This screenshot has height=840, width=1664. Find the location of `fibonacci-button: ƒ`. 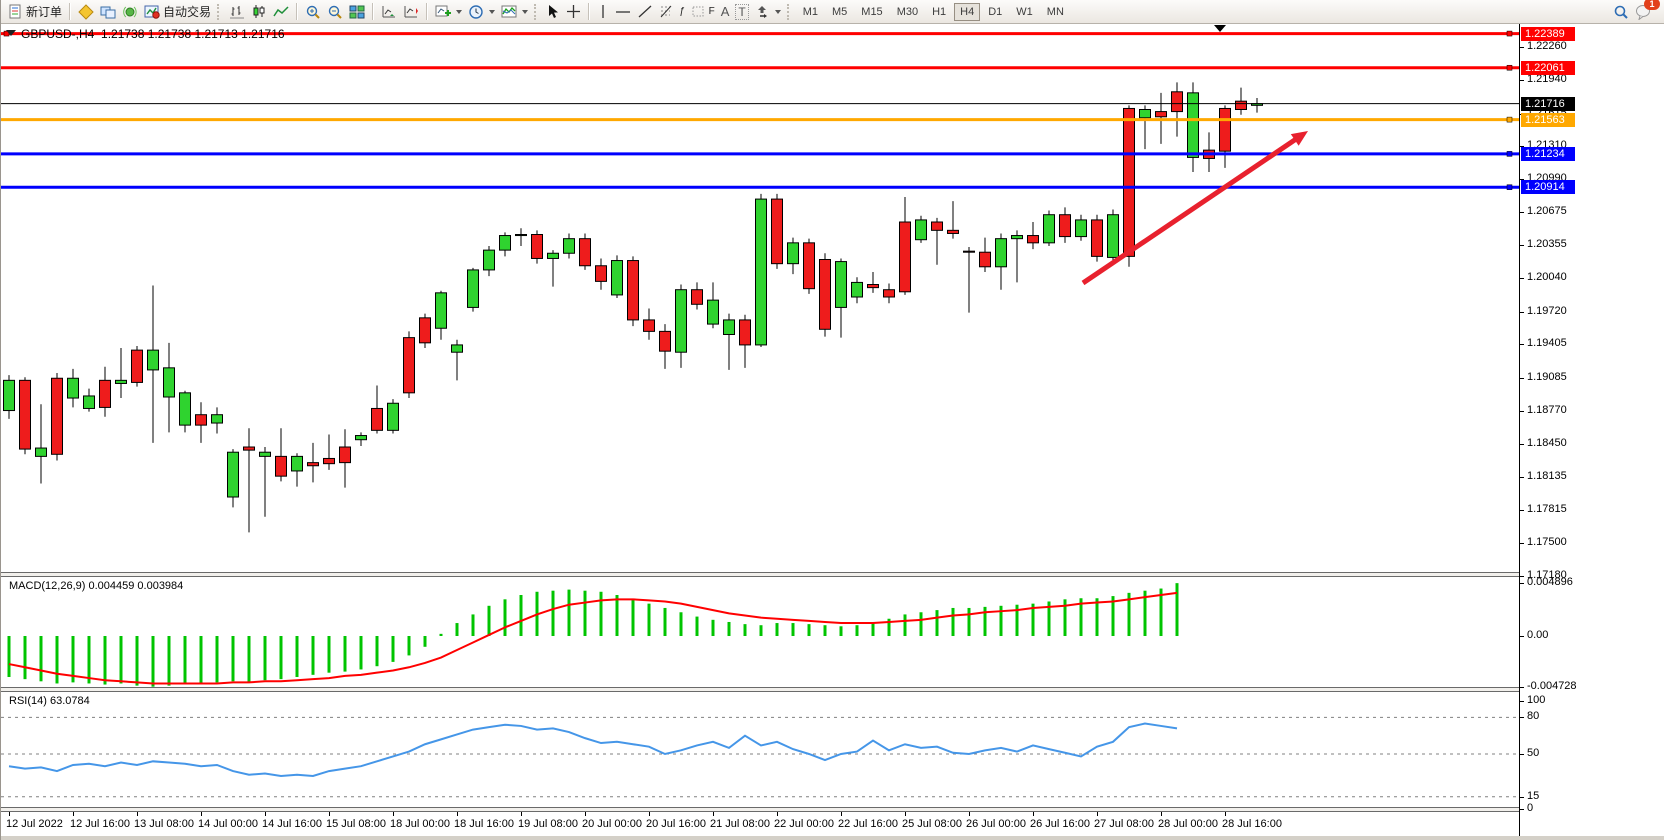

fibonacci-button: ƒ is located at coordinates (672, 12).